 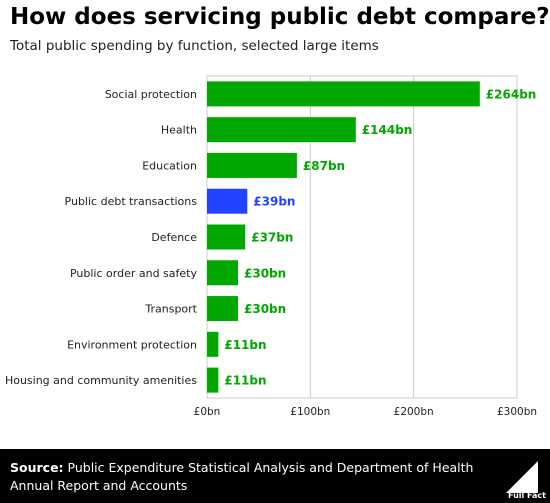 What do you see at coordinates (207, 412) in the screenshot?
I see `x-tick-label: £0bn` at bounding box center [207, 412].